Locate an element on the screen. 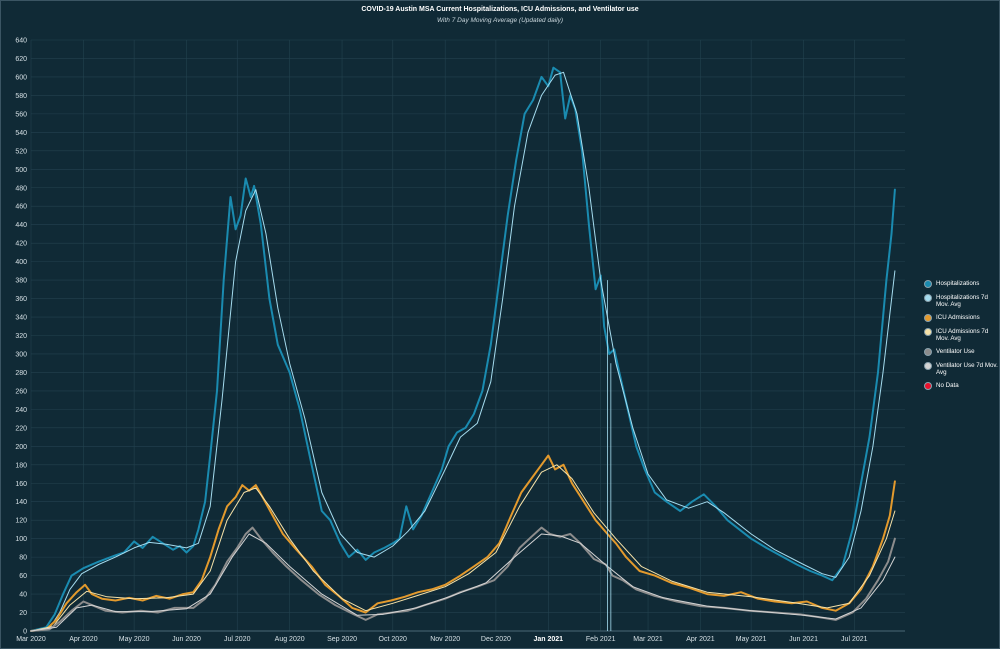 The image size is (1000, 649). x-tick-label: Nov 2020 is located at coordinates (445, 639).